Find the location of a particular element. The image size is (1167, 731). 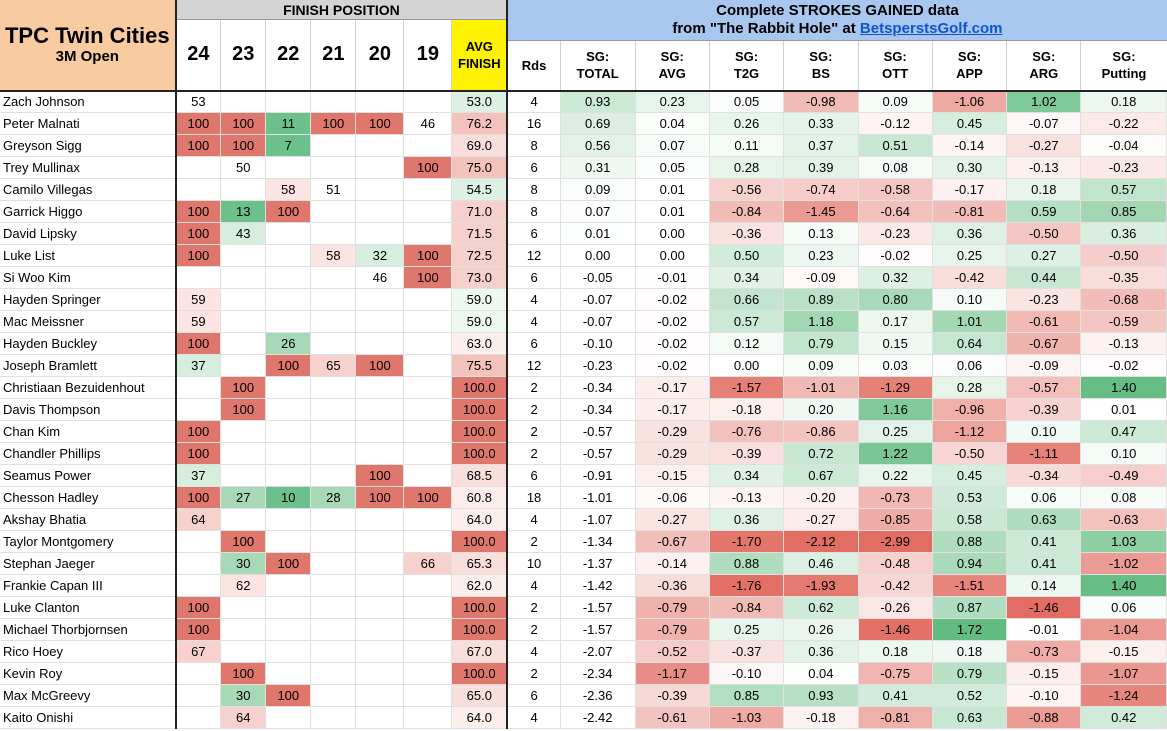

sg-t2g: 0.11 is located at coordinates (747, 145).